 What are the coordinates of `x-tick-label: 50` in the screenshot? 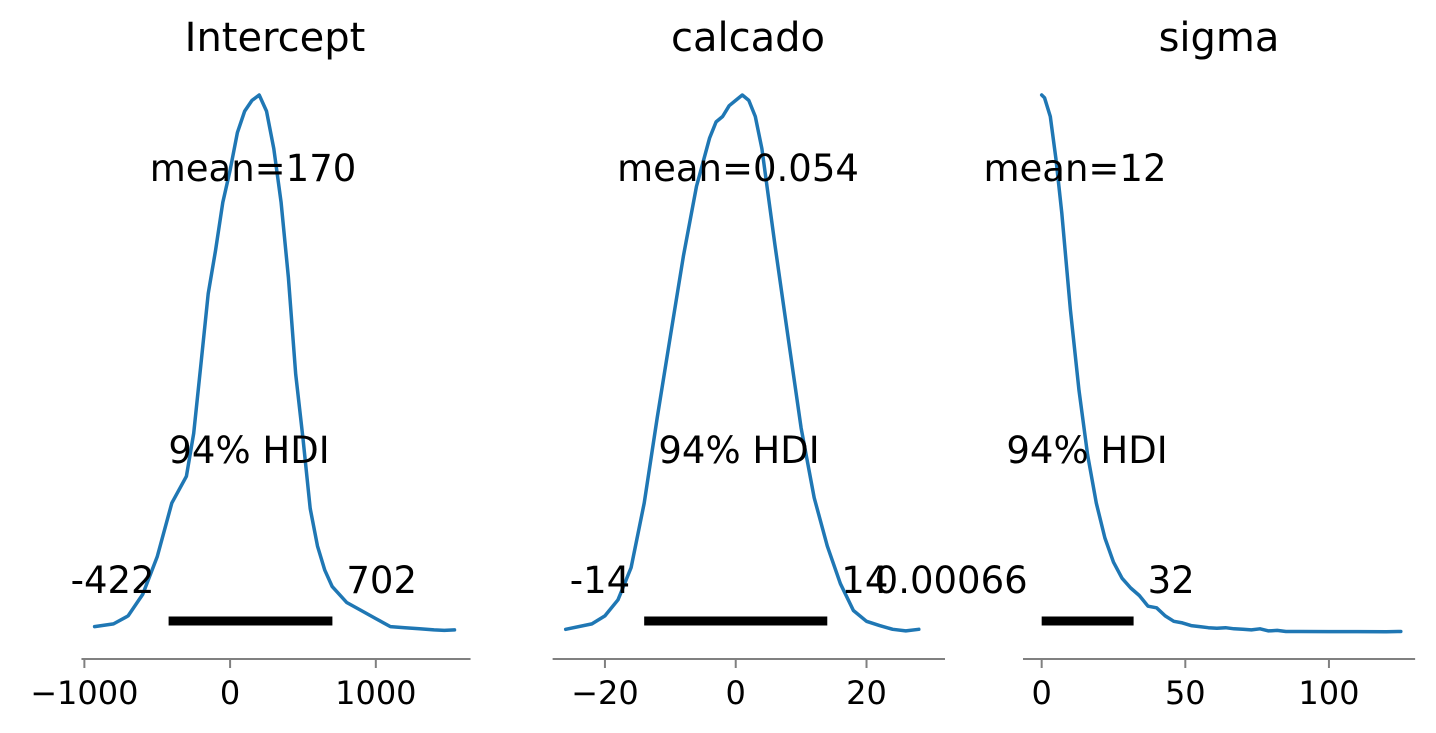 It's located at (1185, 693).